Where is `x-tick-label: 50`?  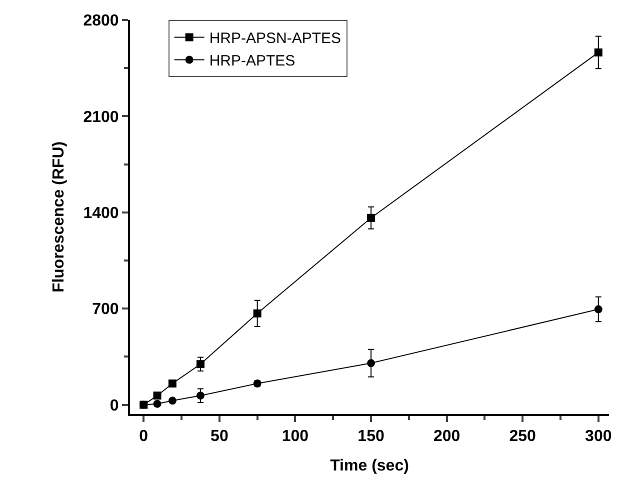 x-tick-label: 50 is located at coordinates (219, 437).